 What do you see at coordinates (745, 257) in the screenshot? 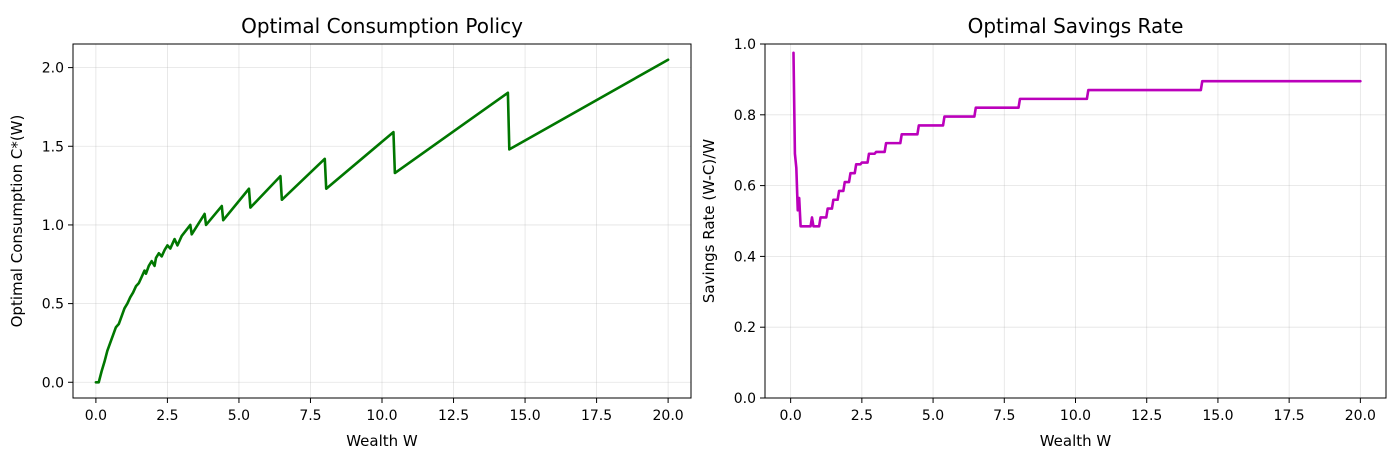
I see `y-tick-label: 0.4` at bounding box center [745, 257].